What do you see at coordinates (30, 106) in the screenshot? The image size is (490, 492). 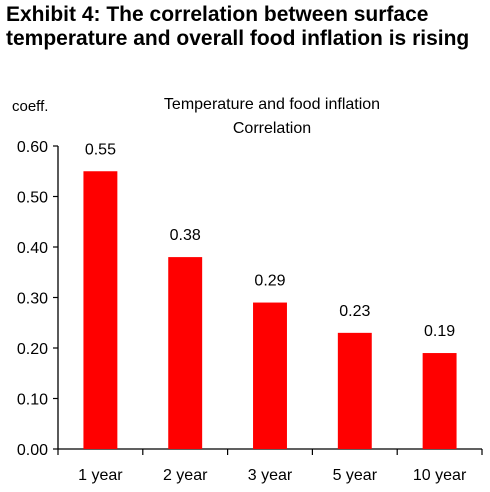 I see `y-axis-label: coeff.` at bounding box center [30, 106].